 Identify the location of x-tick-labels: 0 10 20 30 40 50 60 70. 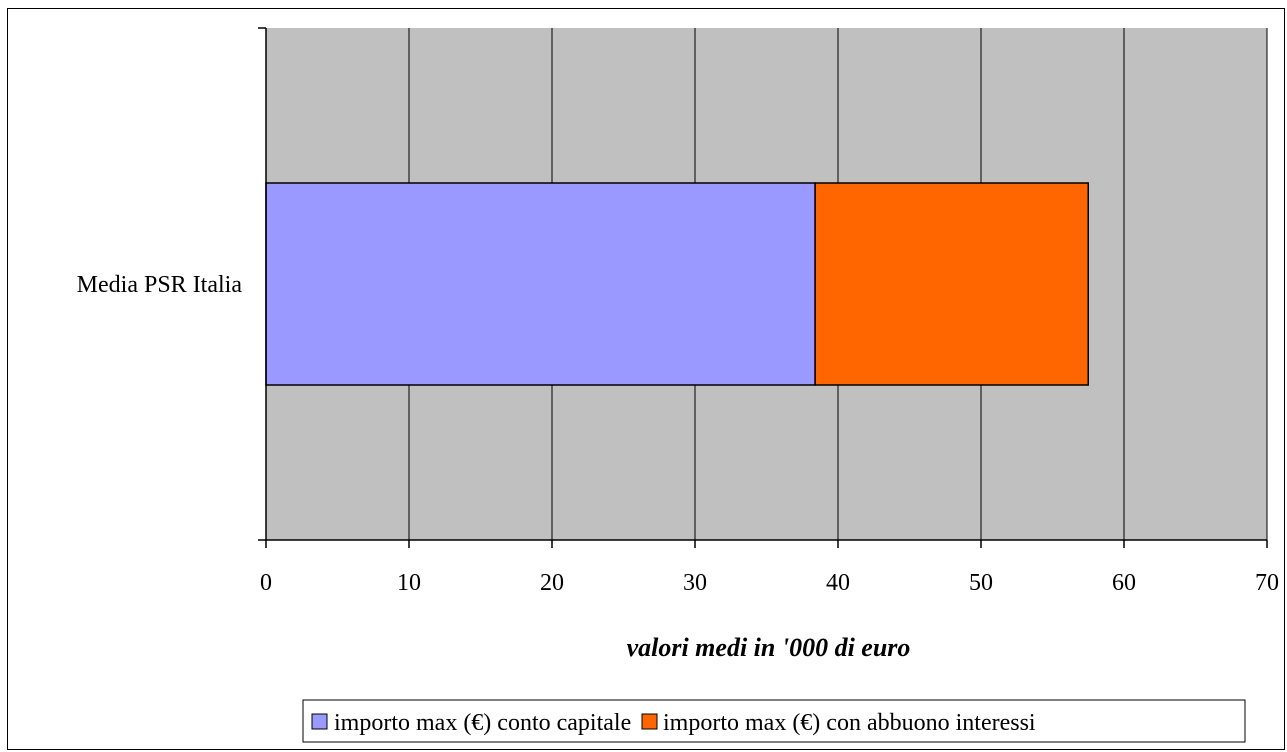
(769, 583).